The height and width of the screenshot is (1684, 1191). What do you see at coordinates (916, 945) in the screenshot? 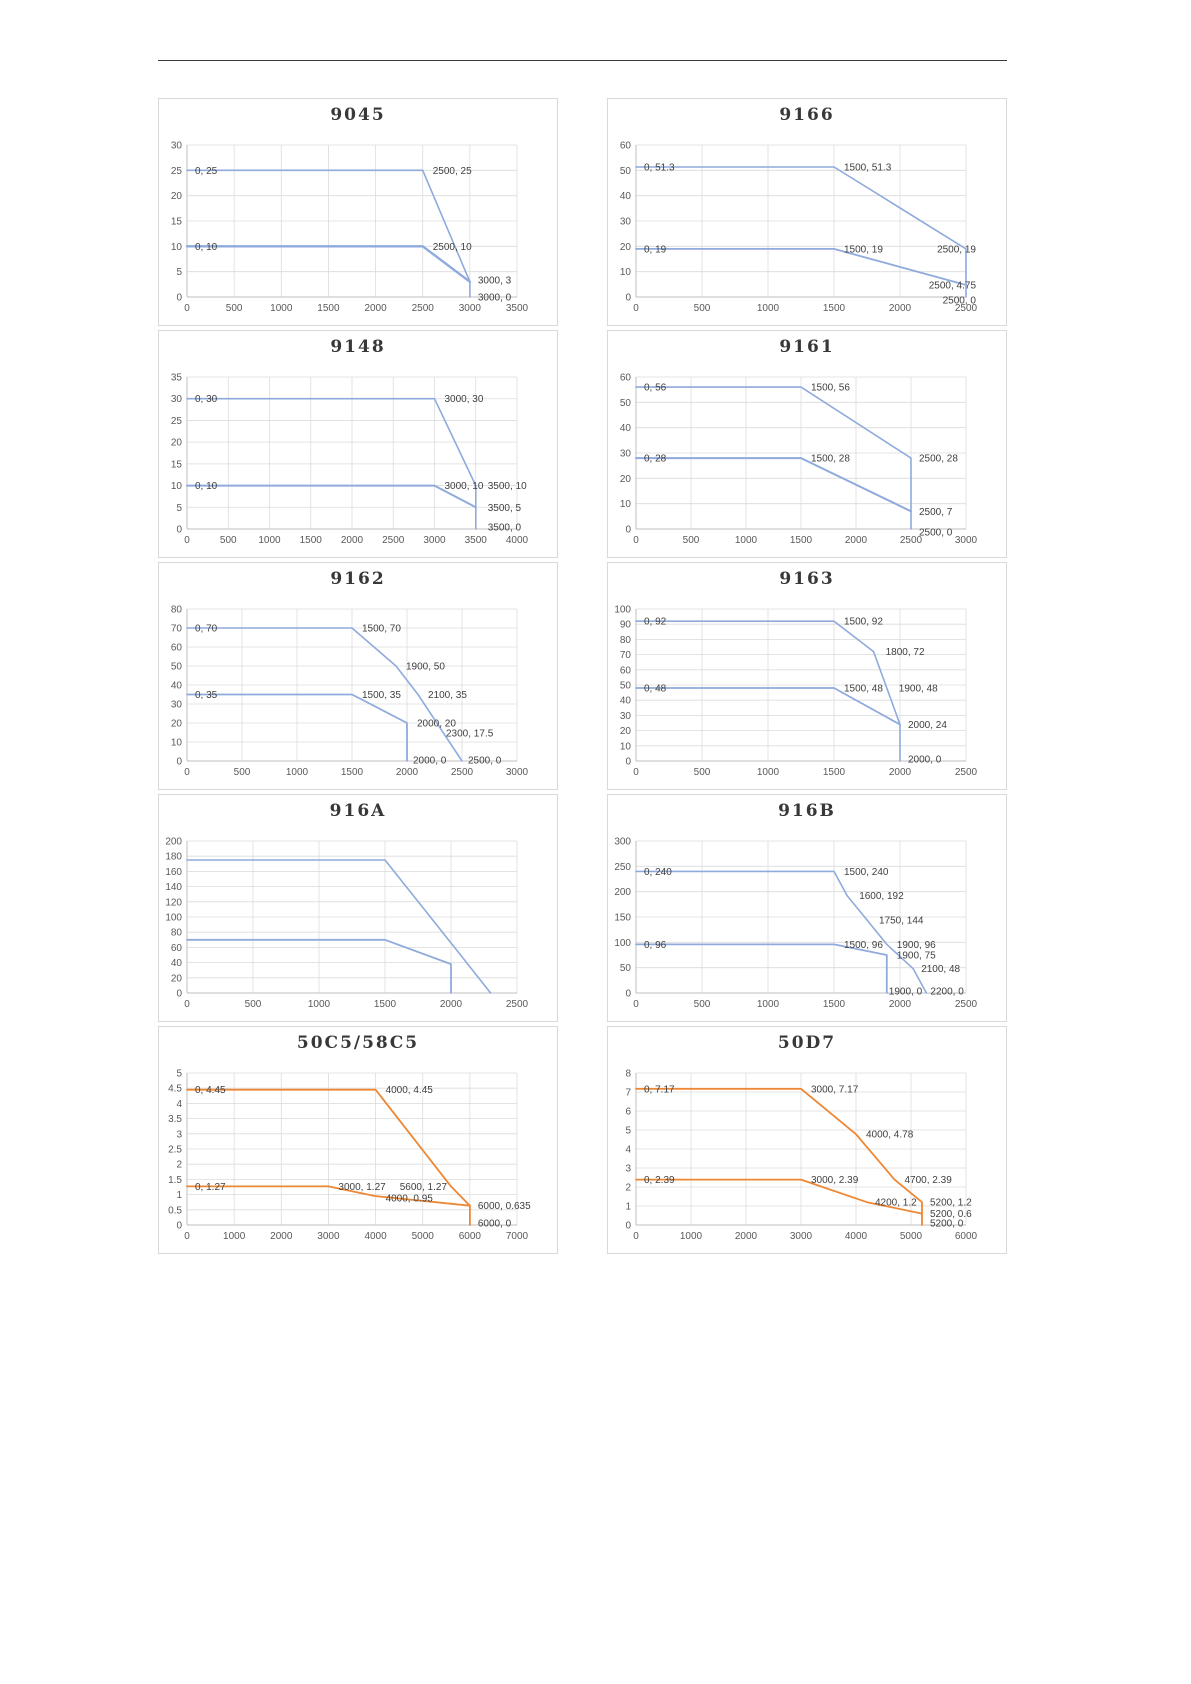
I see `data-point-label: 1900, 96` at bounding box center [916, 945].